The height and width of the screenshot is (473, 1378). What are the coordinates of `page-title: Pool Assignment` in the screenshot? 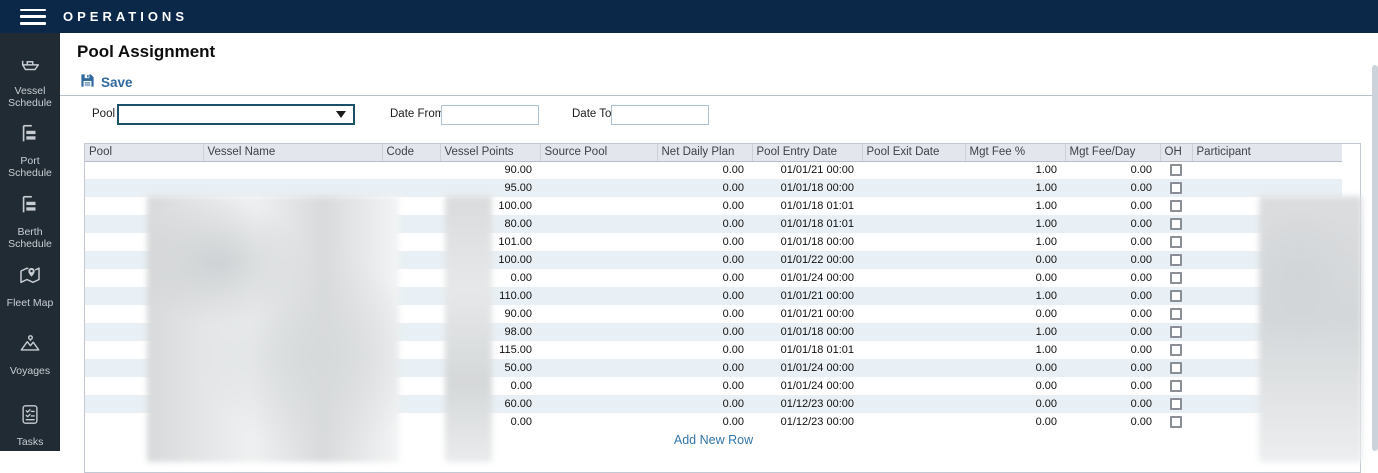 It's located at (146, 51).